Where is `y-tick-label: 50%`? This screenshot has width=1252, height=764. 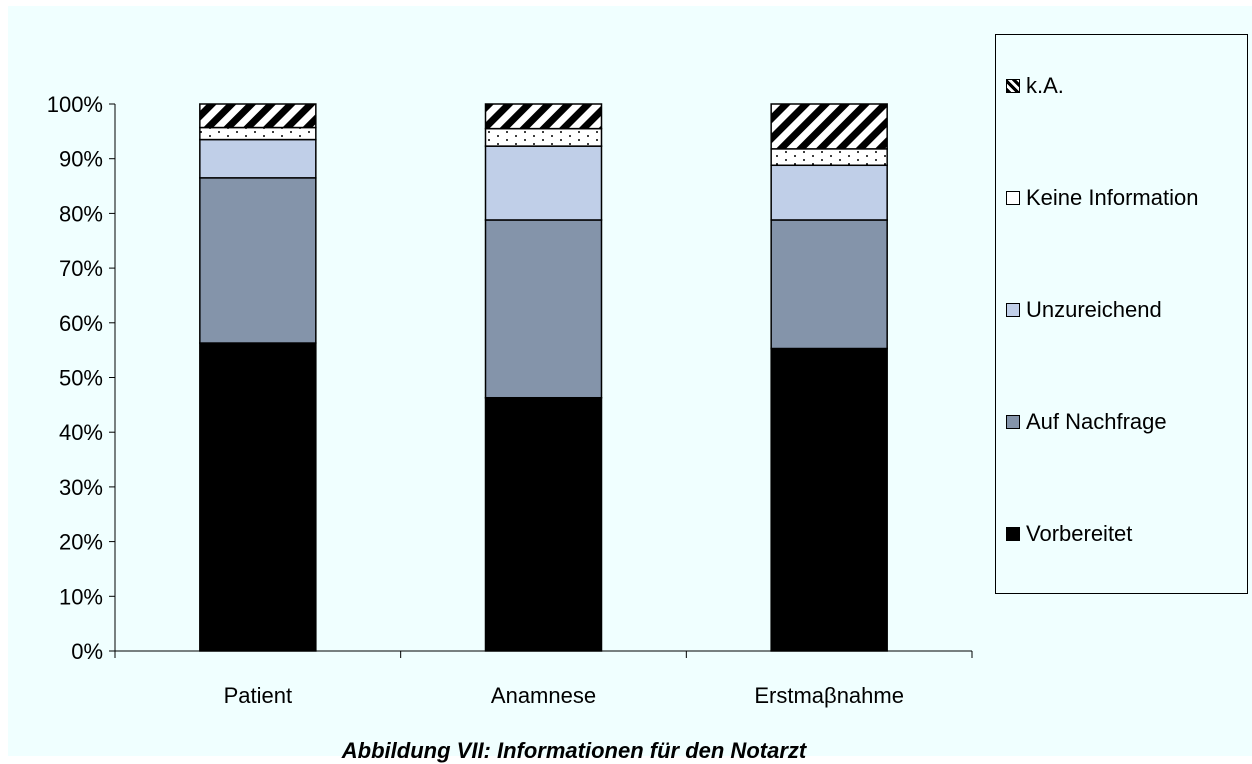 y-tick-label: 50% is located at coordinates (81, 378).